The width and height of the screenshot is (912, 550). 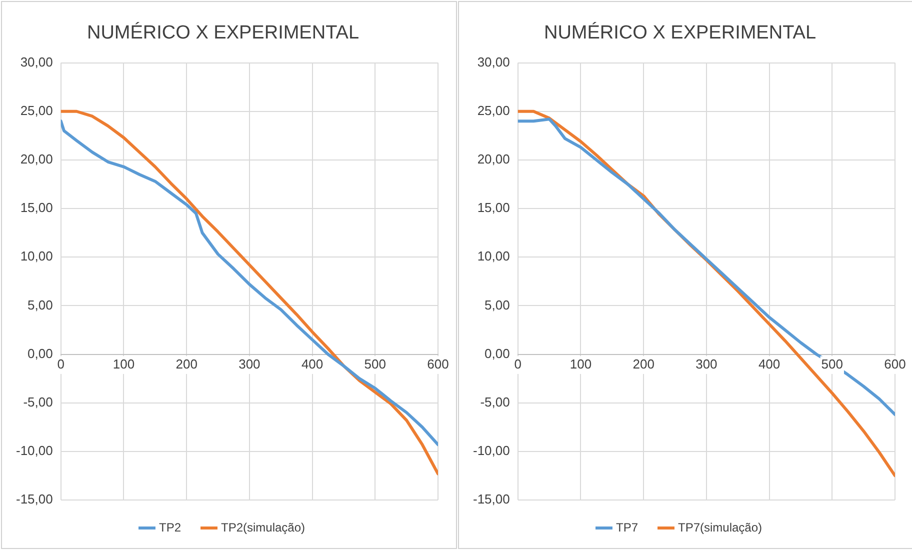 I want to click on legend-label: TP2(simulação), so click(x=263, y=527).